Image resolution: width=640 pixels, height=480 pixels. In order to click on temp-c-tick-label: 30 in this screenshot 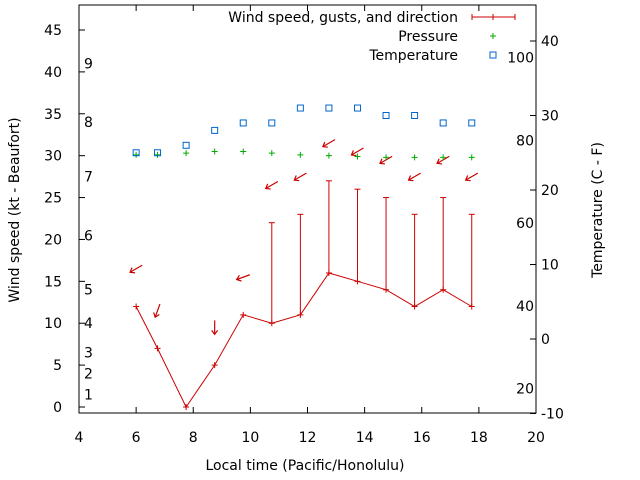, I will do `click(550, 117)`.